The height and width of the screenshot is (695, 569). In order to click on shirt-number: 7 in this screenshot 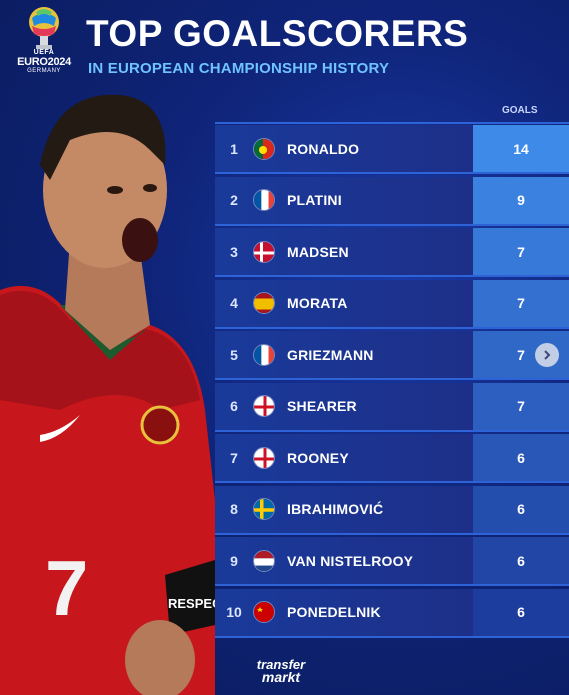, I will do `click(66, 588)`.